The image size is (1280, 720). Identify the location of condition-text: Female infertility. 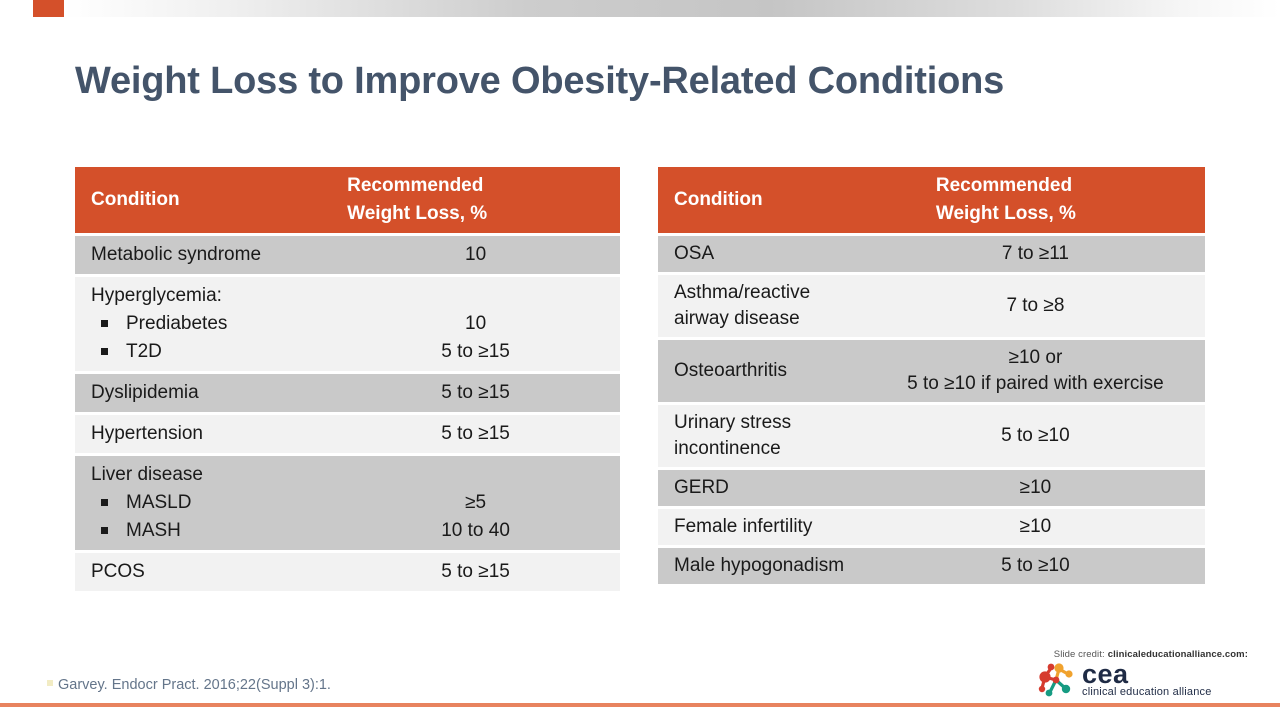
(743, 526).